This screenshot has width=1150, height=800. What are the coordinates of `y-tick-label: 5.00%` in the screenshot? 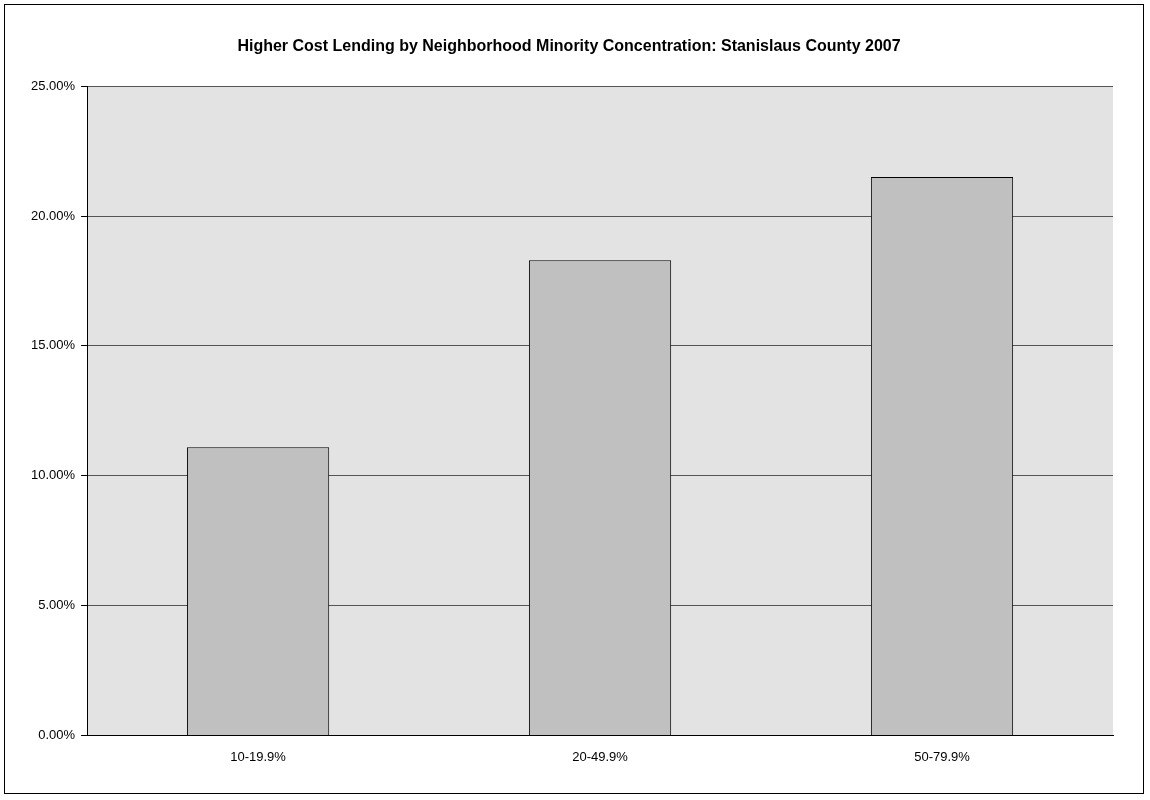 It's located at (57, 605).